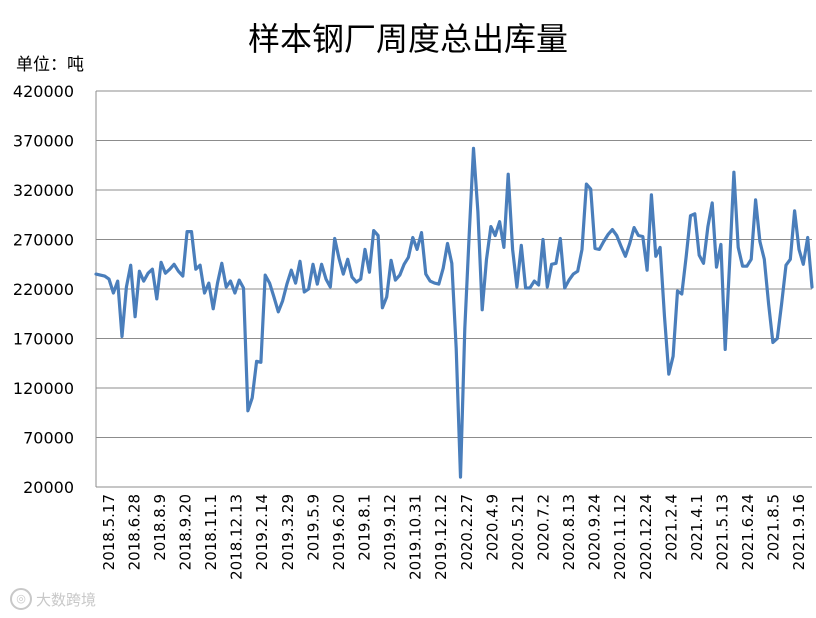 The height and width of the screenshot is (618, 816). What do you see at coordinates (50, 65) in the screenshot?
I see `unit-label: 单位：吨` at bounding box center [50, 65].